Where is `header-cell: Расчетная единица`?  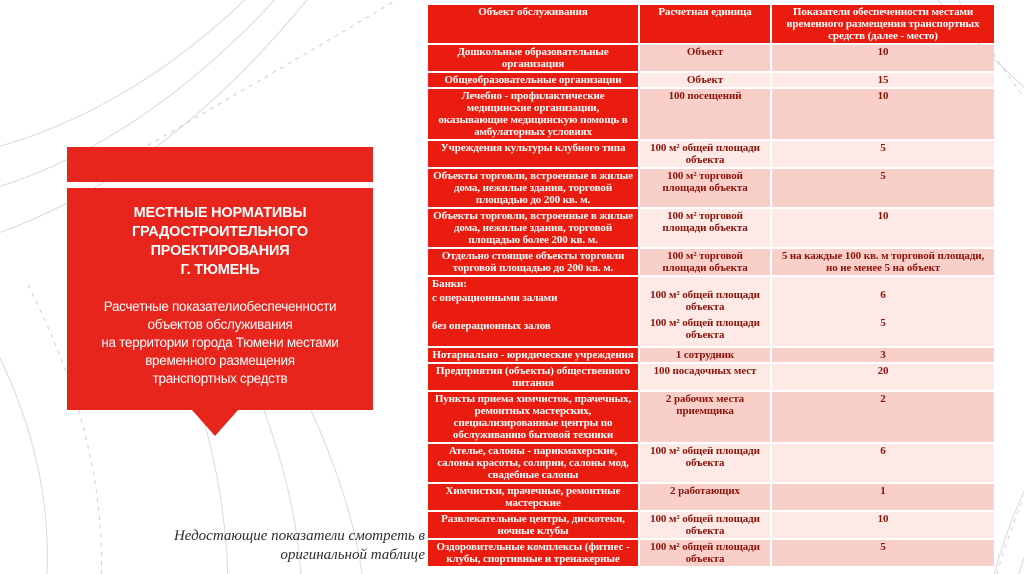 header-cell: Расчетная единица is located at coordinates (705, 24).